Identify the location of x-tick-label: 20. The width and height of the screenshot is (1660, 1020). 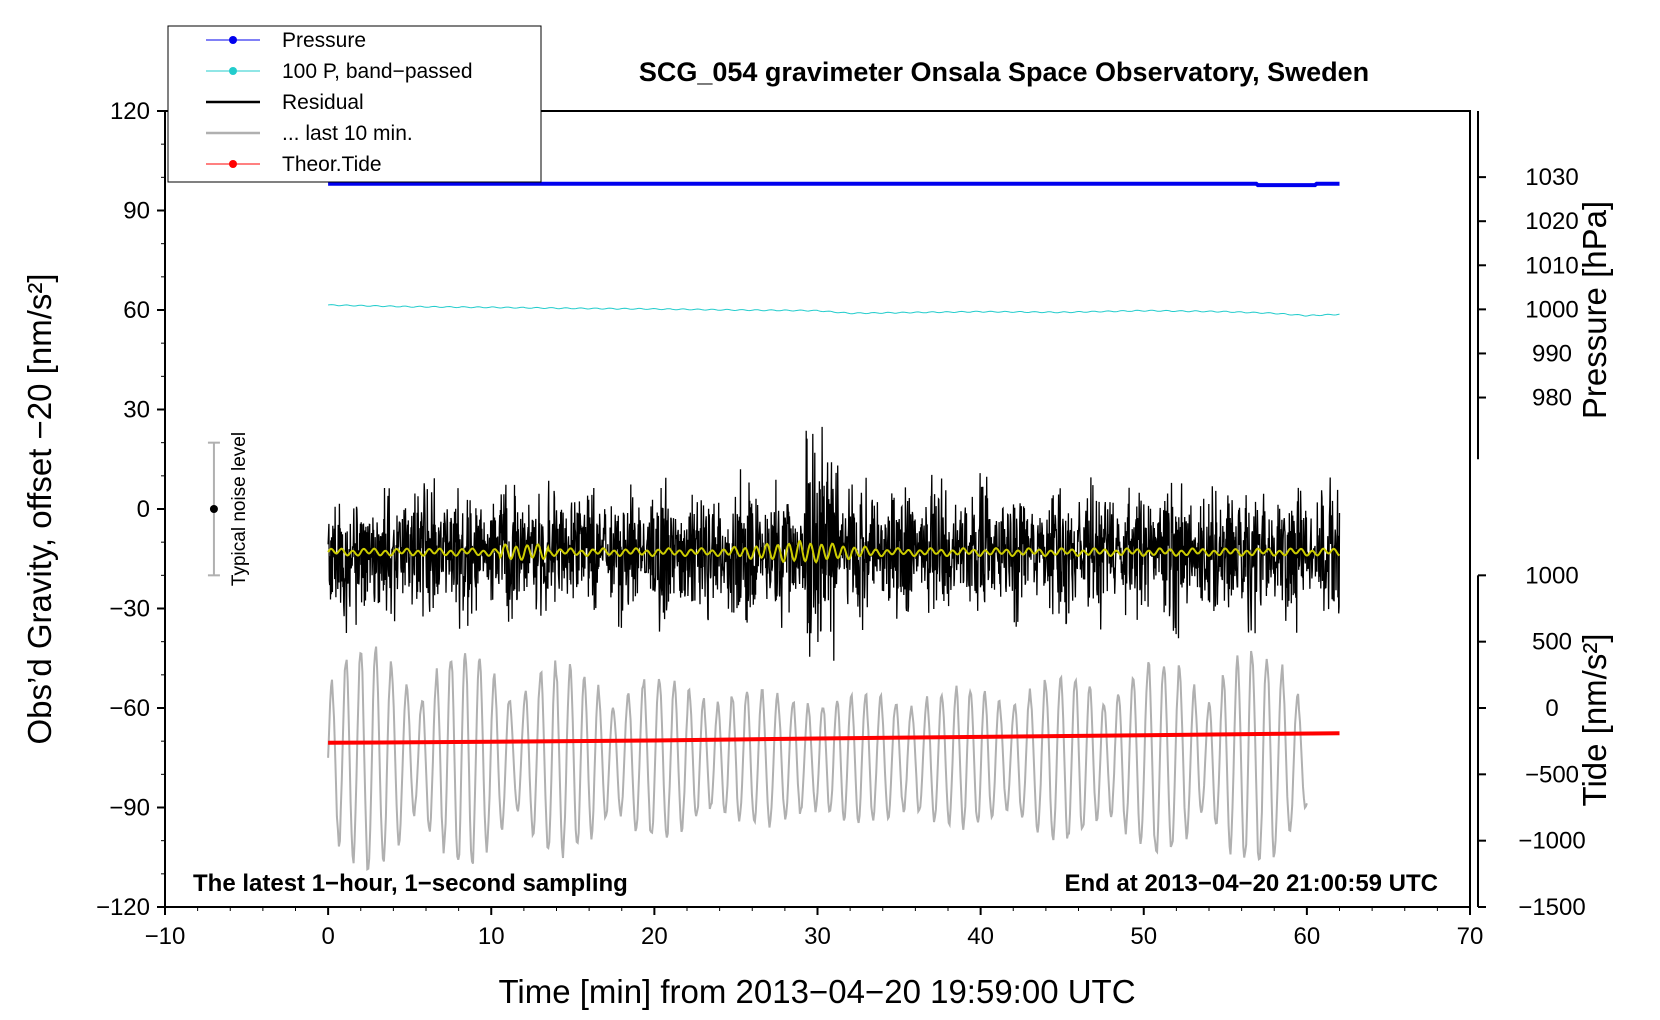
(654, 936).